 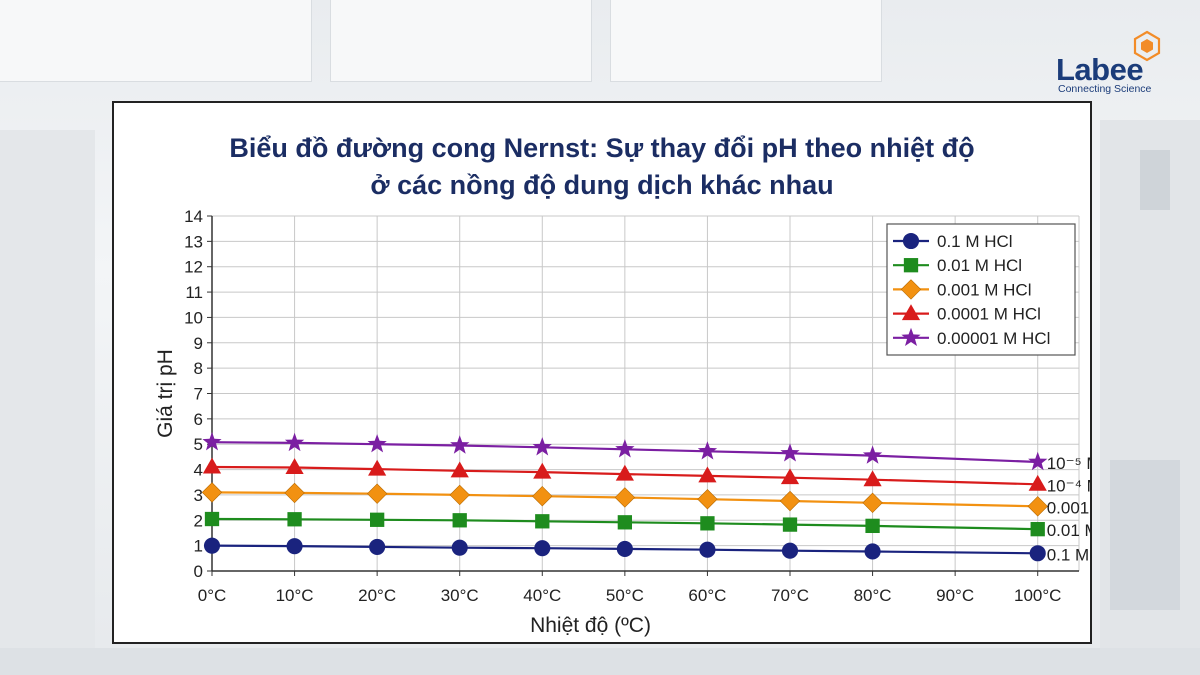 I want to click on x-tick-label: 30°C, so click(x=460, y=595).